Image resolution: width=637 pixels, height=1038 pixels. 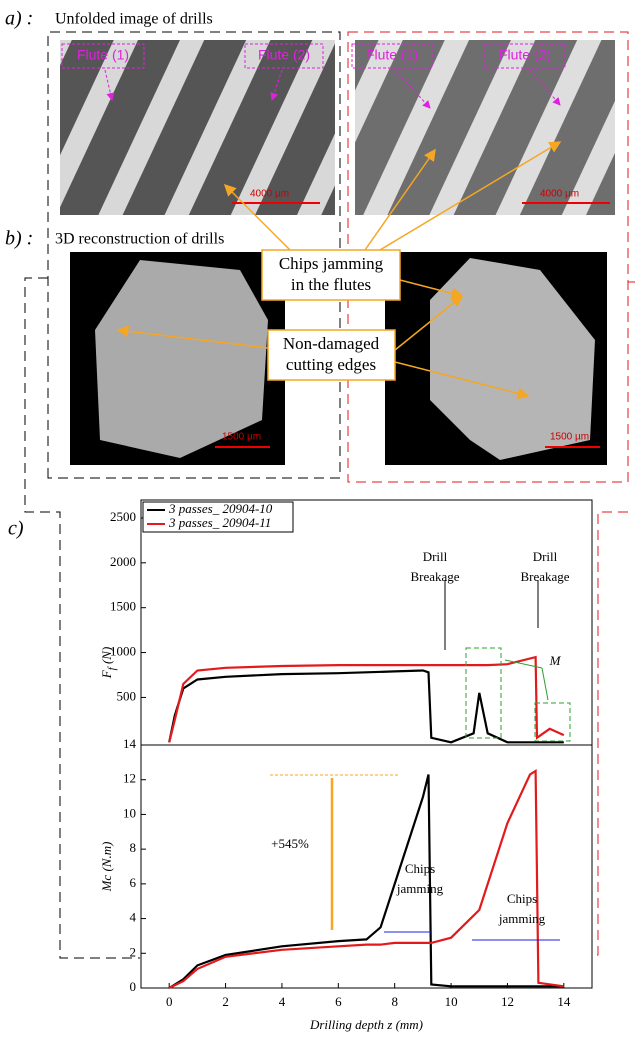 What do you see at coordinates (133, 986) in the screenshot?
I see `y-tick-label: 0` at bounding box center [133, 986].